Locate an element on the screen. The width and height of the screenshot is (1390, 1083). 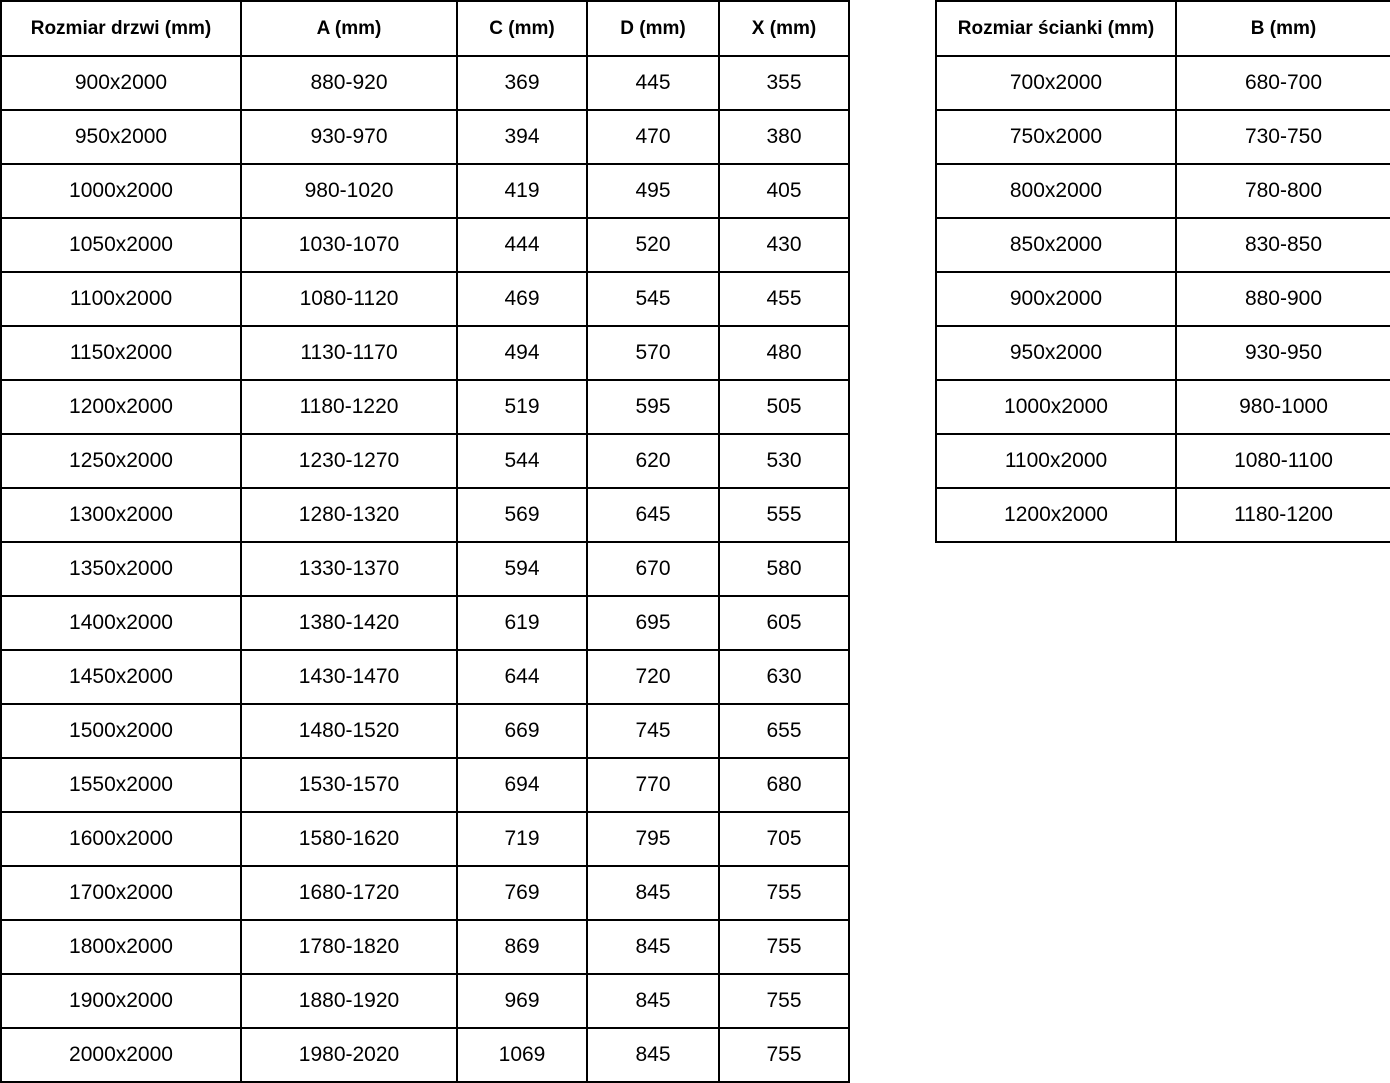
table-cell: 1480-1520 is located at coordinates (349, 731).